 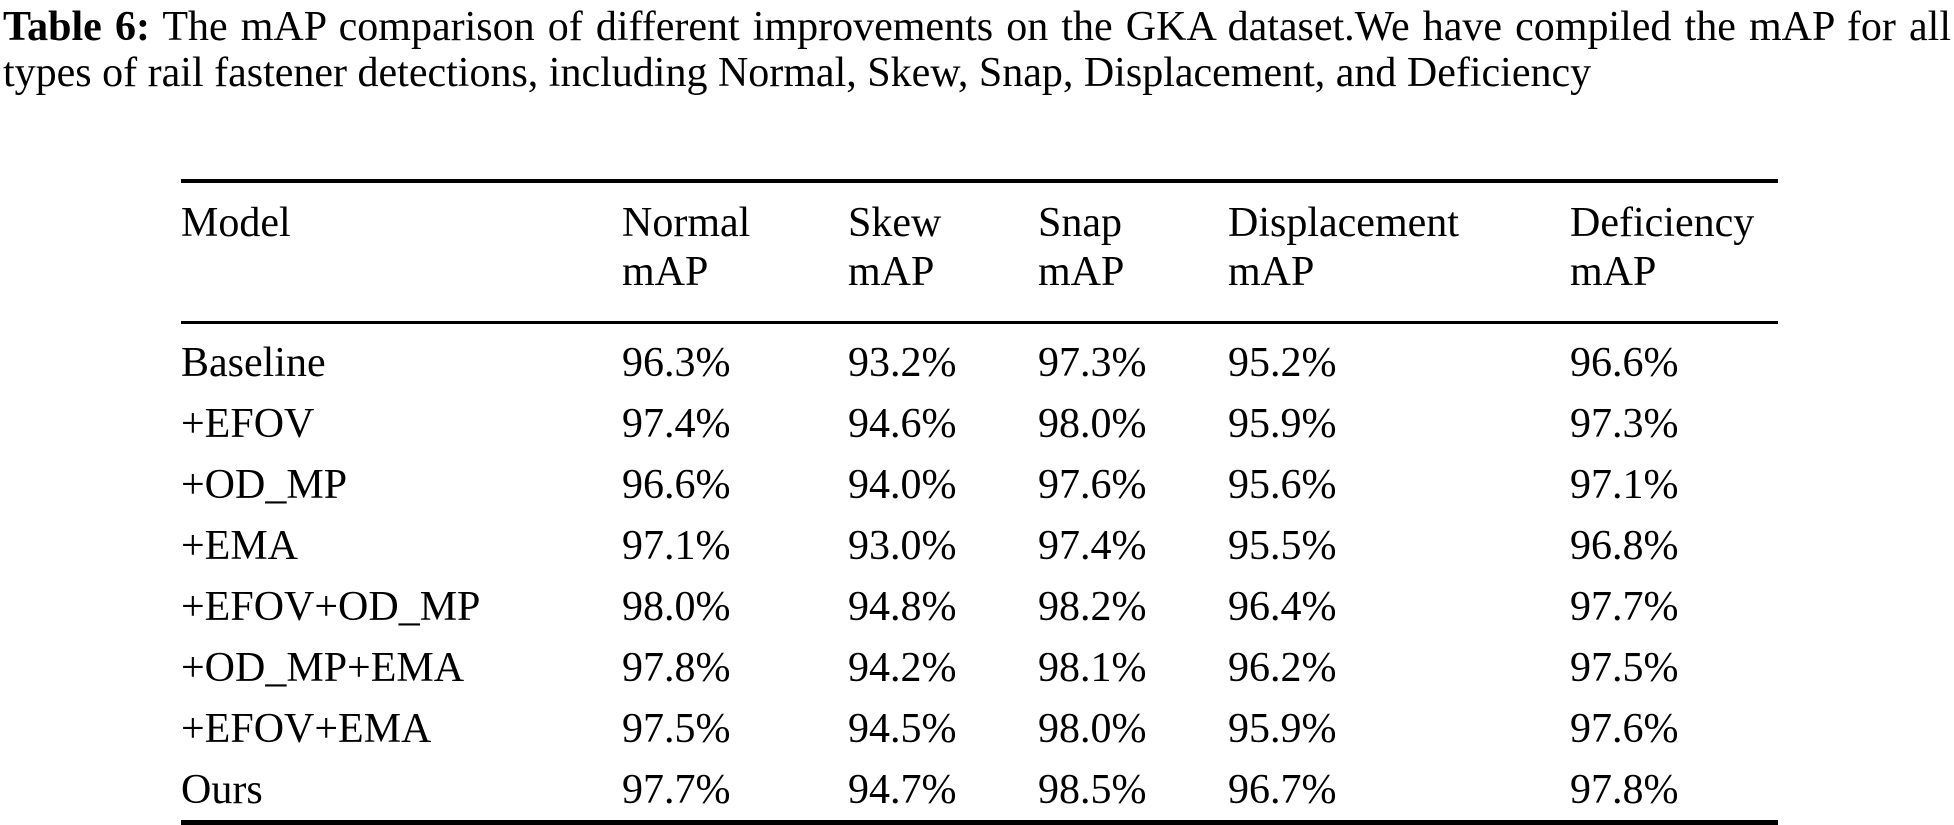 I want to click on map-value: 94.5%, so click(x=902, y=728).